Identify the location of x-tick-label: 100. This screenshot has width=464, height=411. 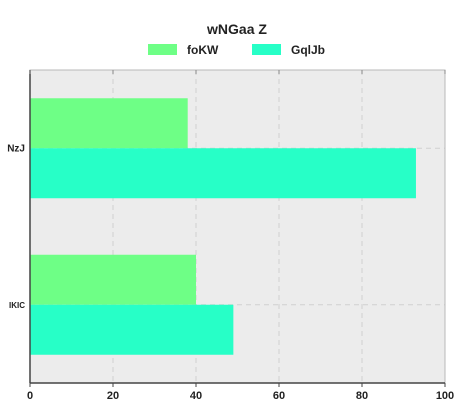
(445, 396).